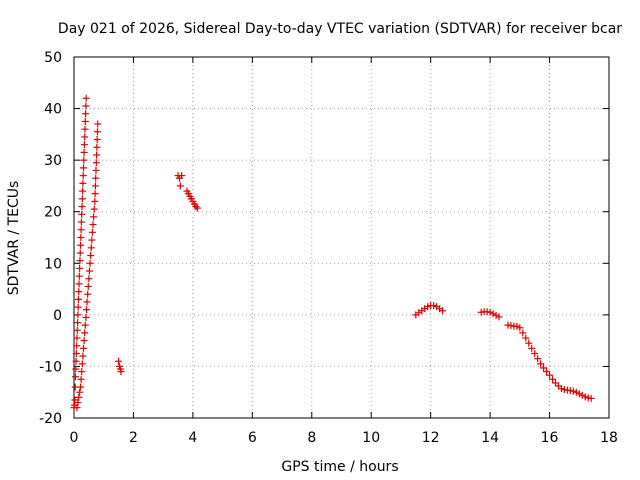 This screenshot has width=640, height=480. Describe the element at coordinates (311, 438) in the screenshot. I see `x-tick-label: 8` at that location.